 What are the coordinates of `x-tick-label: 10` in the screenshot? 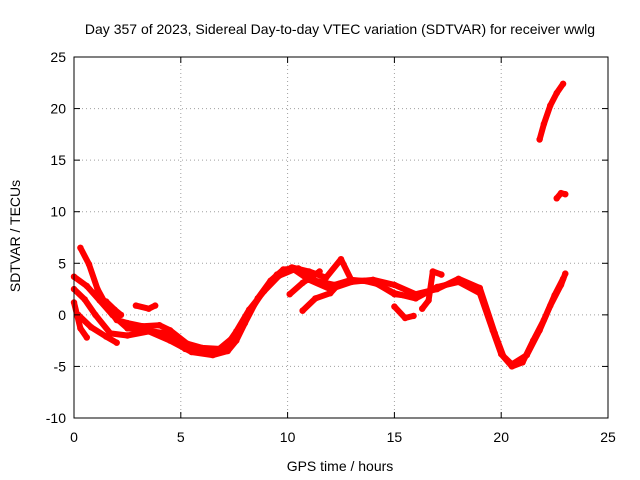 It's located at (288, 437).